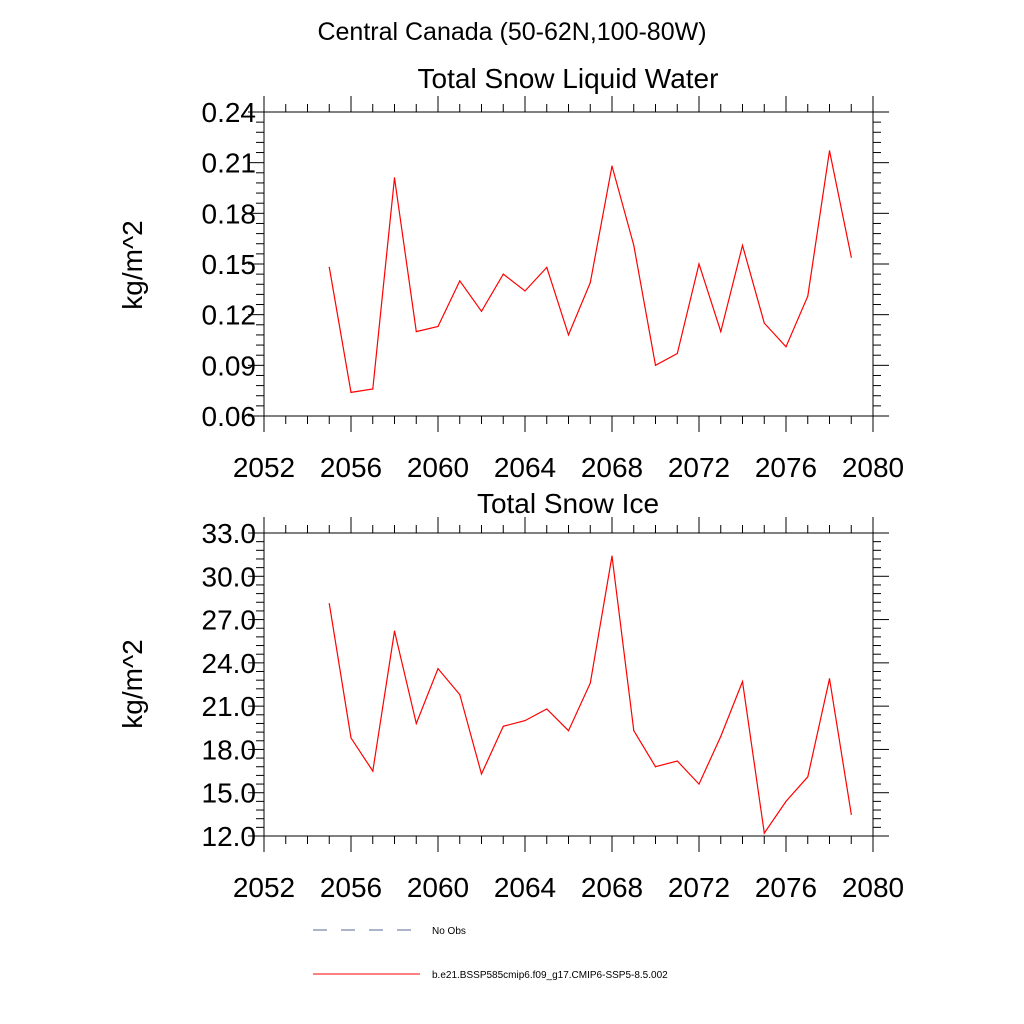  What do you see at coordinates (229, 264) in the screenshot?
I see `y-tick-label: 0.15` at bounding box center [229, 264].